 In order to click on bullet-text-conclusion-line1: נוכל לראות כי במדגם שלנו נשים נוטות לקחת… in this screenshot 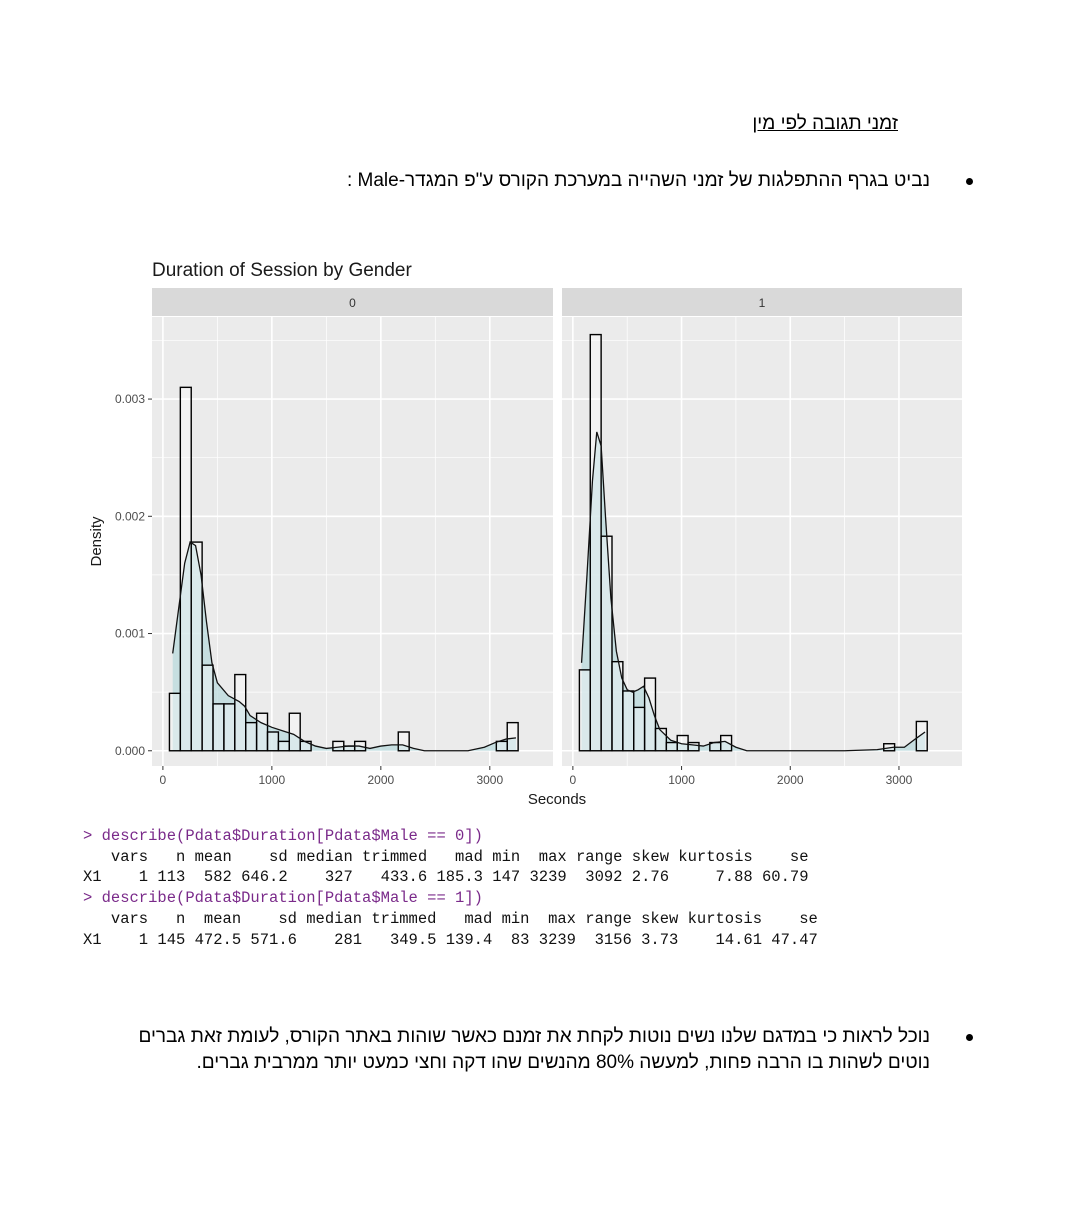, I will do `click(534, 1036)`.